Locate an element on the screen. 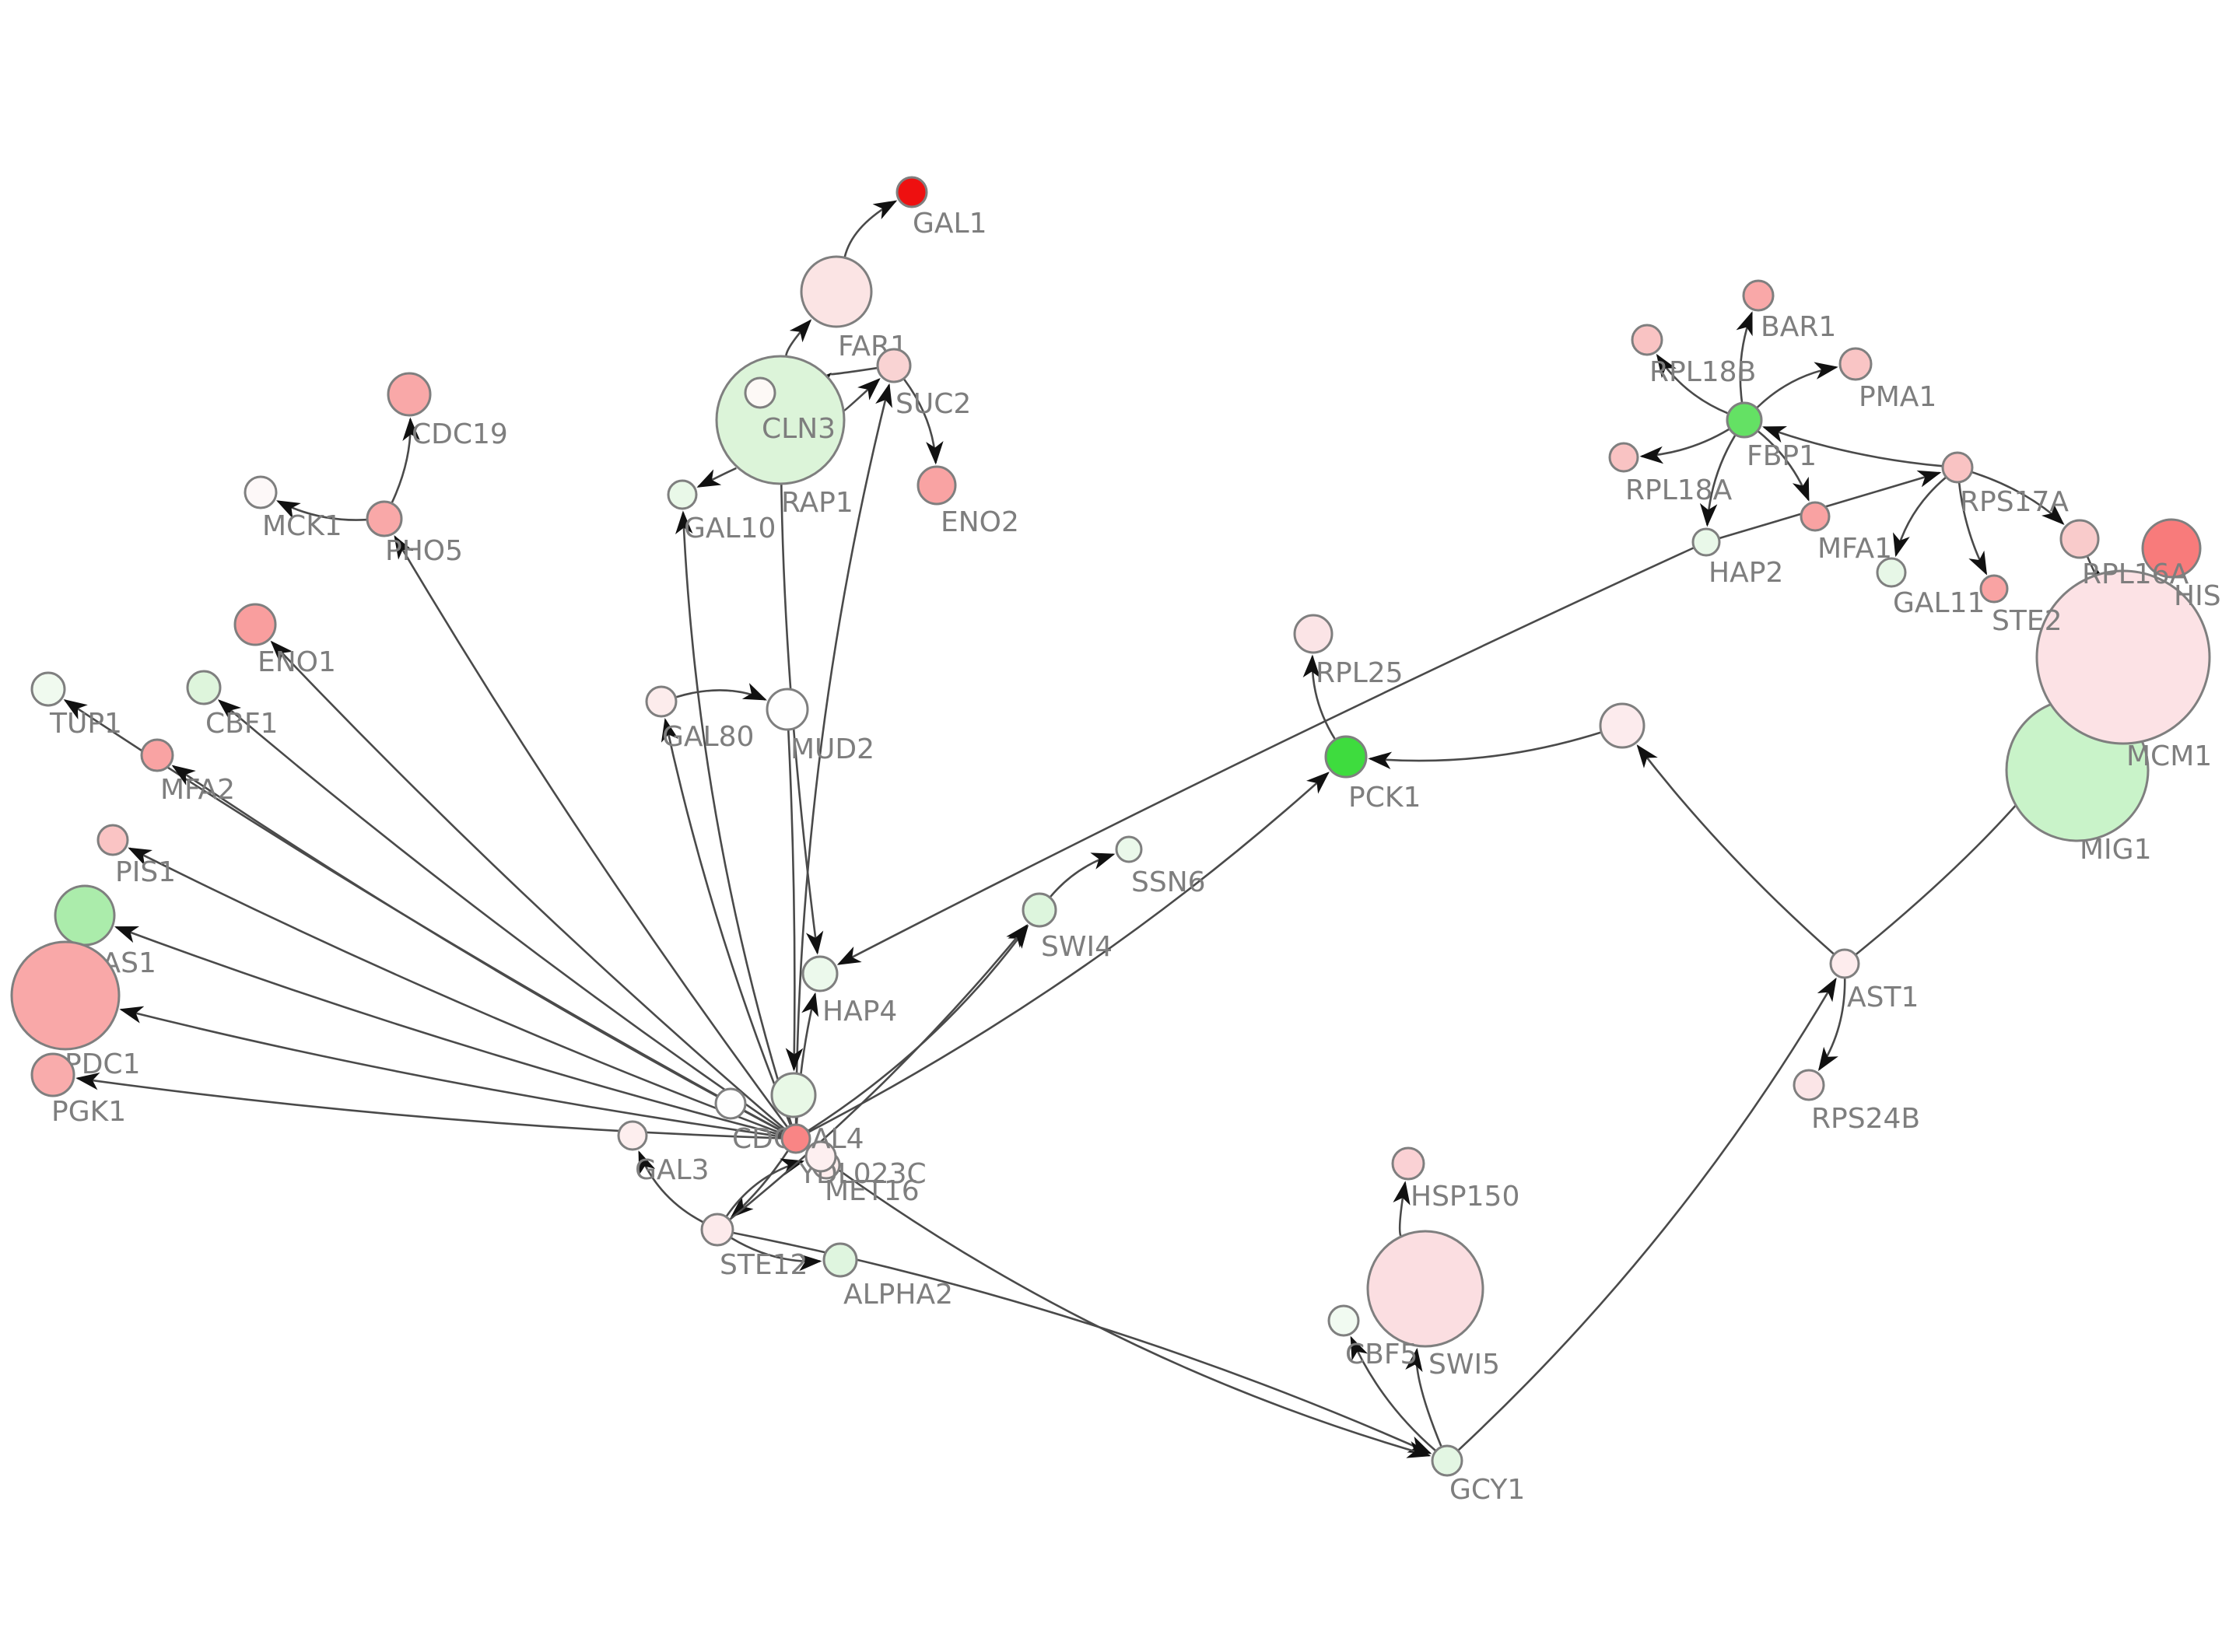  edge-RPS17A-STE2 is located at coordinates (1973, 529).